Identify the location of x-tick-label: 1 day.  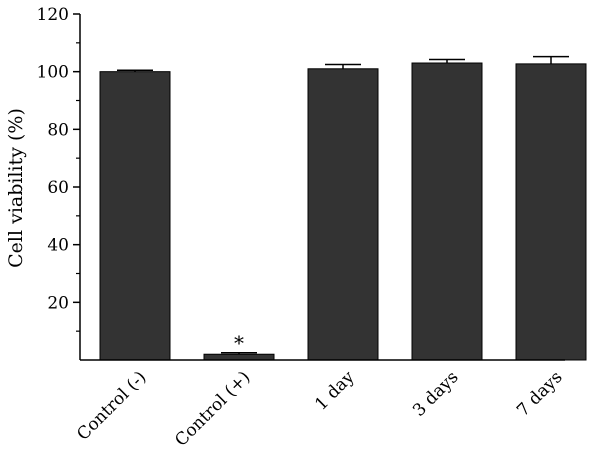
(335, 391).